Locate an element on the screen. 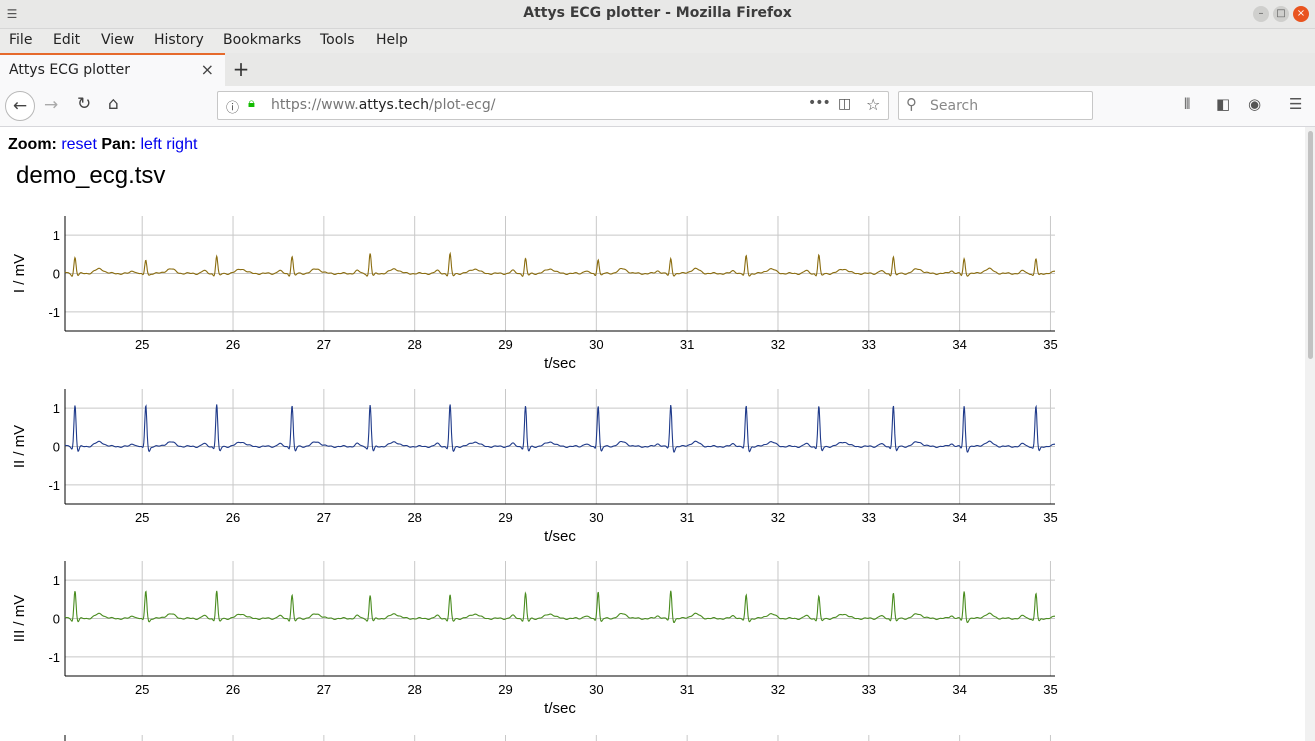  menu-view: View is located at coordinates (118, 40).